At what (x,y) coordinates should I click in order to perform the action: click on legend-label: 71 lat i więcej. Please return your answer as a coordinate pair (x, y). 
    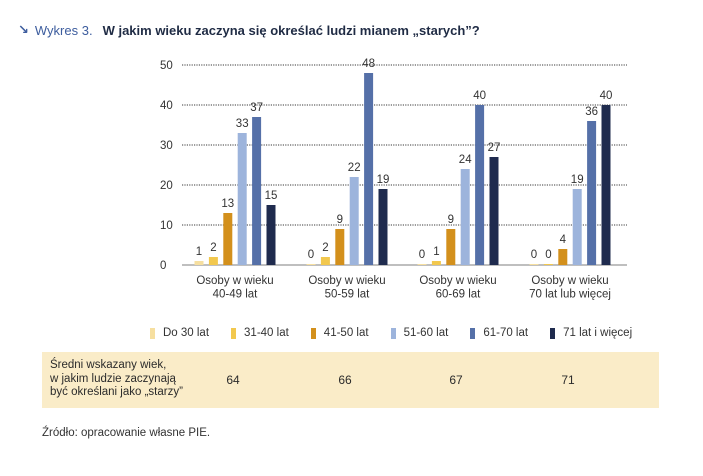
    Looking at the image, I should click on (598, 333).